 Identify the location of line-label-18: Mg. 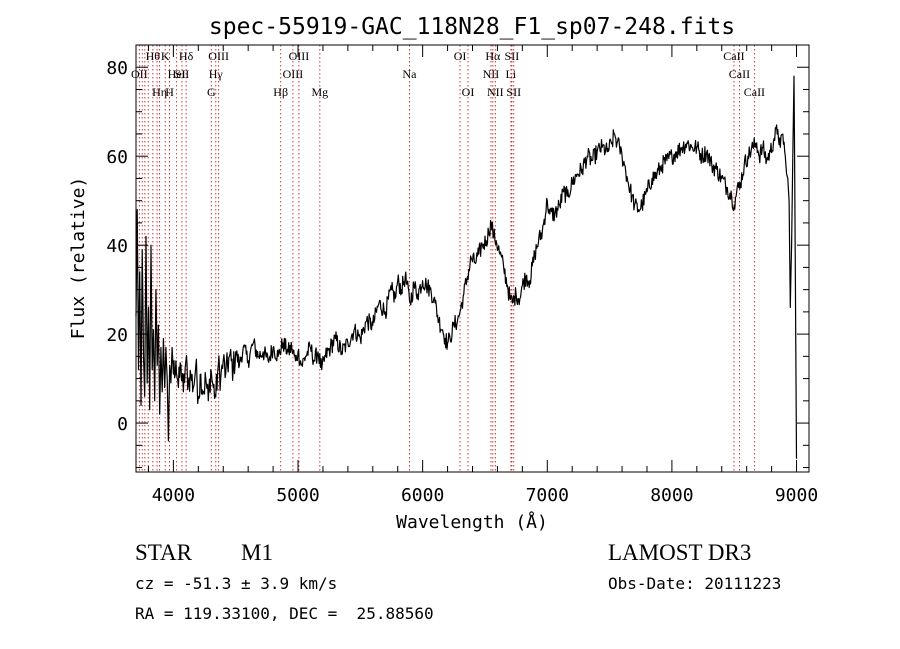
(319, 92).